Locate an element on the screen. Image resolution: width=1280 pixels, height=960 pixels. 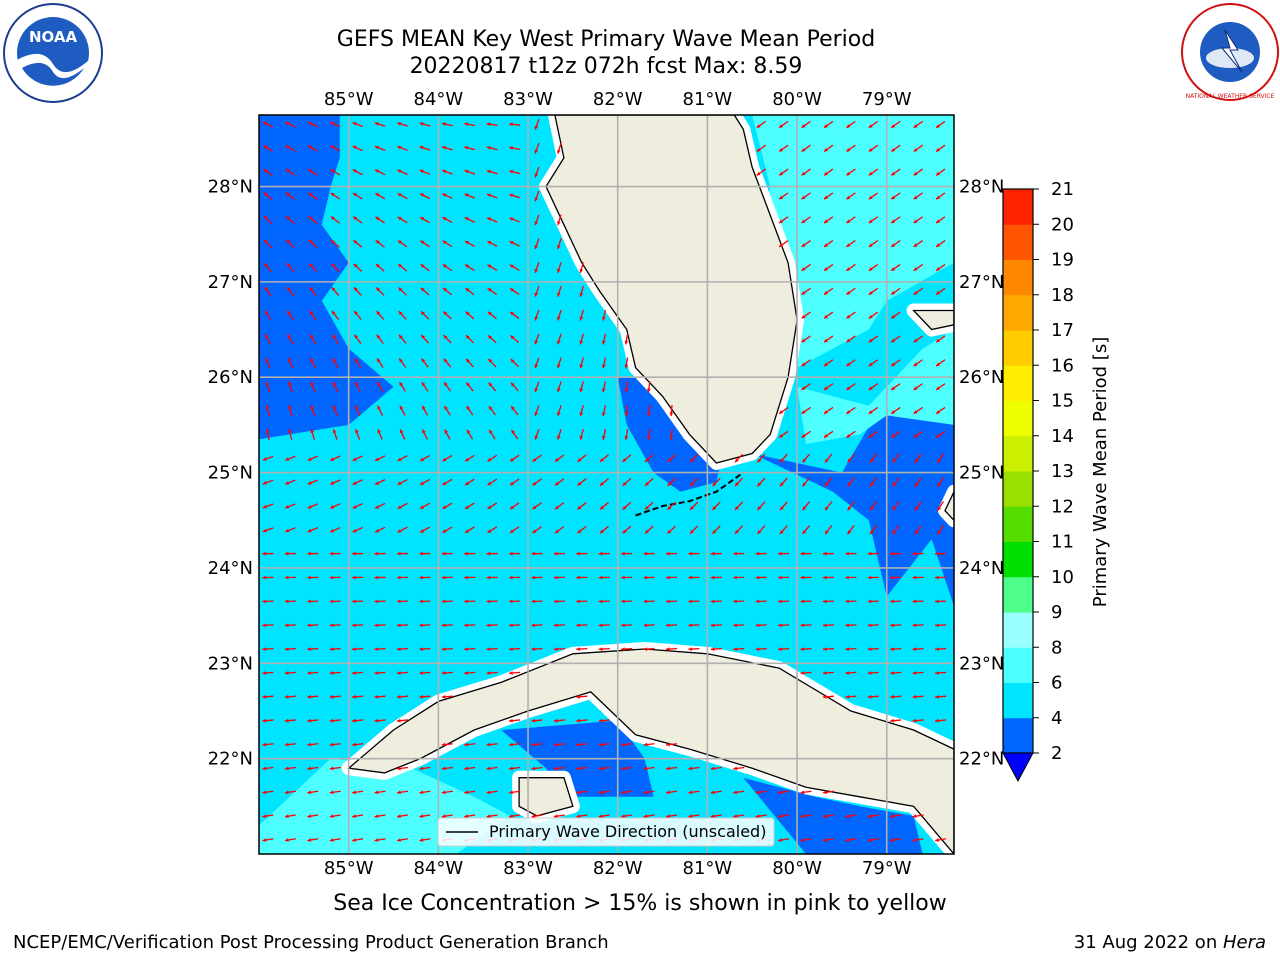
lat-label-left: 26°N is located at coordinates (230, 377).